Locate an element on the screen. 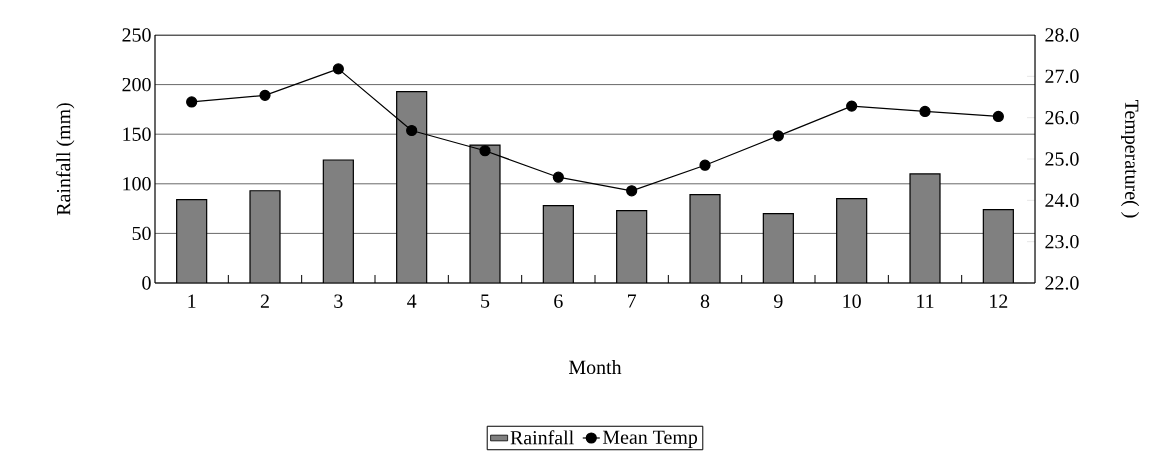 Image resolution: width=1170 pixels, height=458 pixels. y-tick-label: 200 is located at coordinates (136, 84).